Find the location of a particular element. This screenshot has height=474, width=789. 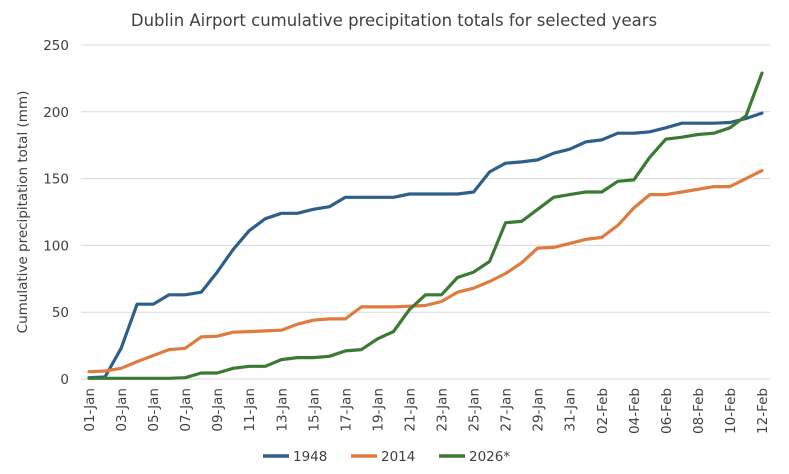

x-tick-label: 29-Jan is located at coordinates (539, 410).